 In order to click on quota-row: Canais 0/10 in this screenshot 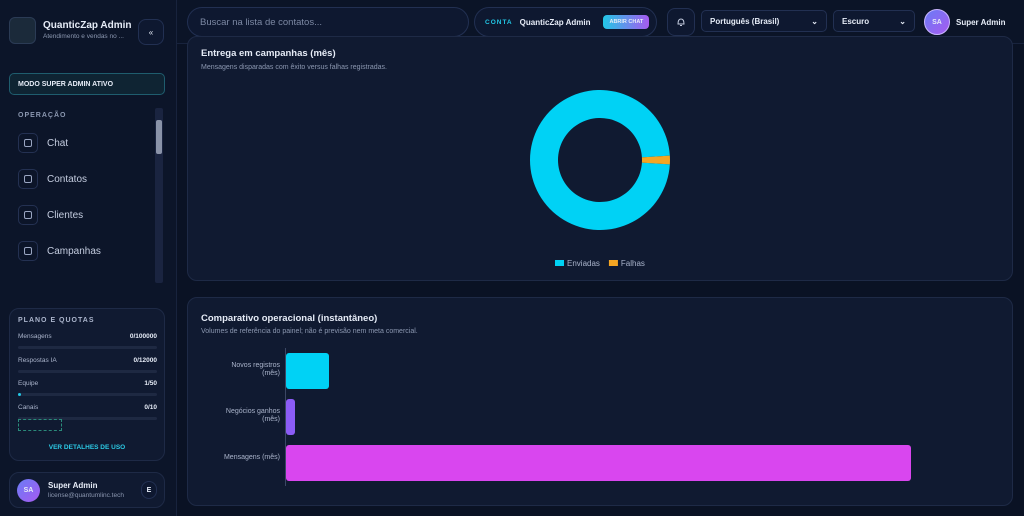, I will do `click(87, 407)`.